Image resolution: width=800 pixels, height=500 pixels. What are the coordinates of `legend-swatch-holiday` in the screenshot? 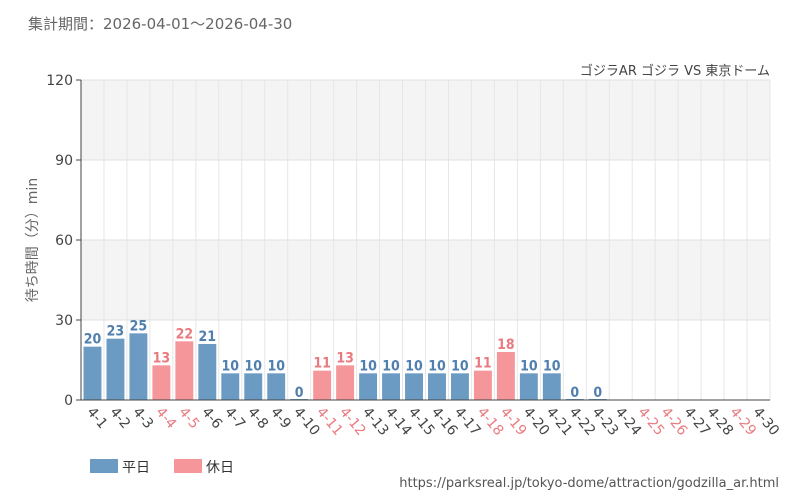 It's located at (188, 466).